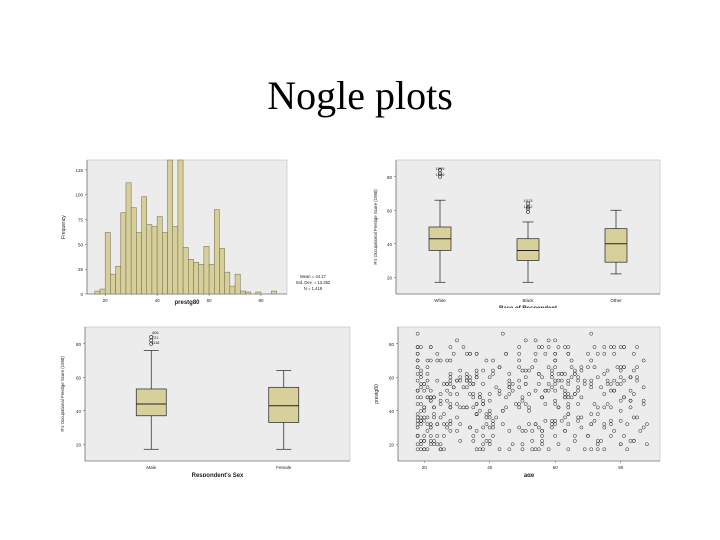  I want to click on y-tick-label: 125, so click(79, 170).